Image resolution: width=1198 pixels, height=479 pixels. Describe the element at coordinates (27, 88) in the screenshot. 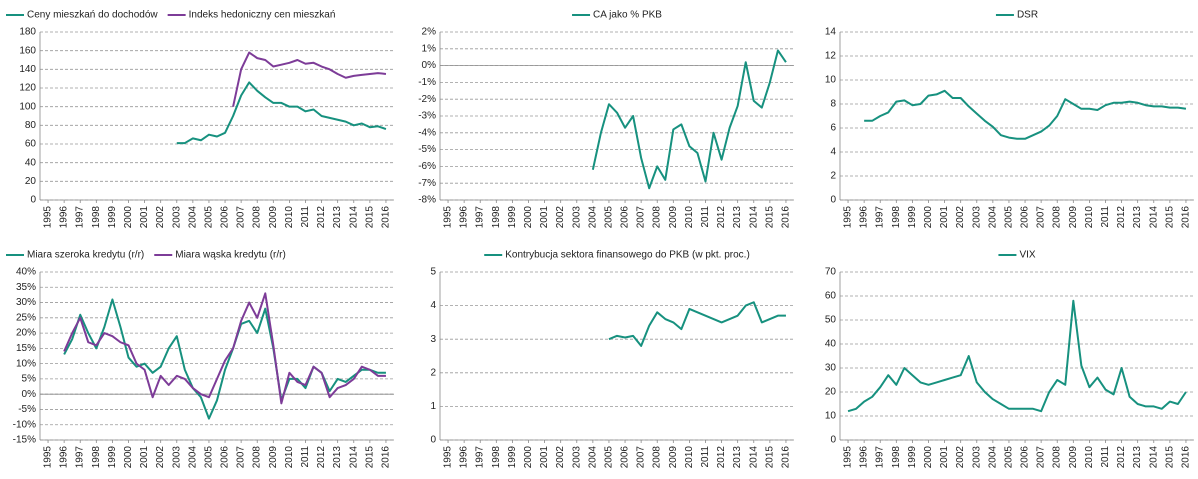

I see `y-tick-label: 120` at that location.